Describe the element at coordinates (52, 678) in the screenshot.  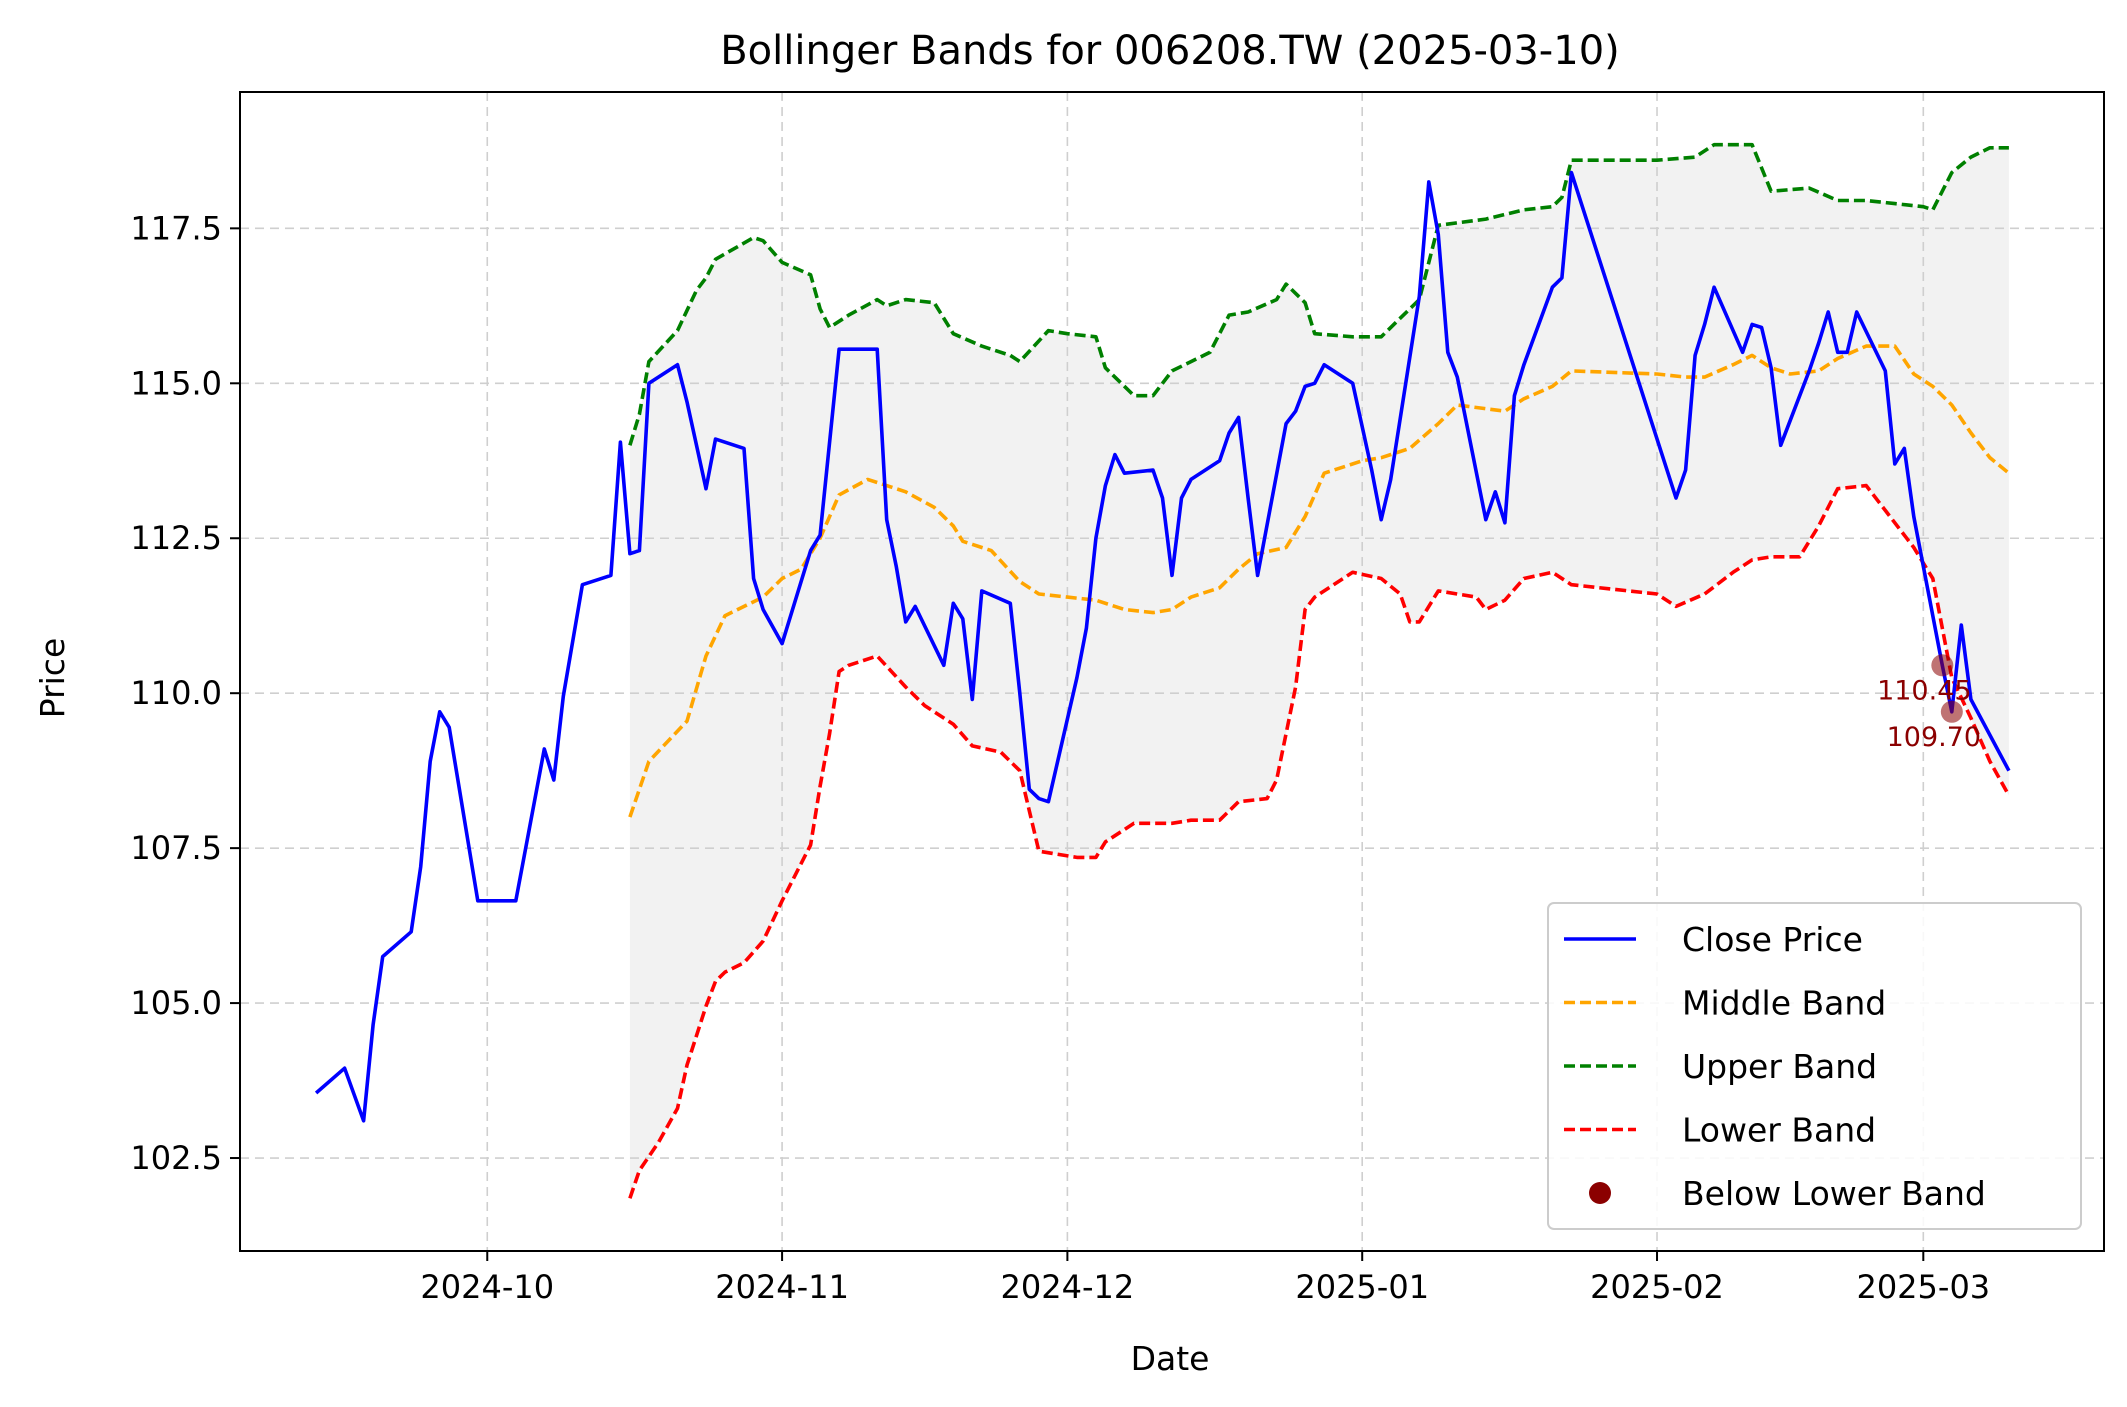
I see `y-axis-label: Price` at that location.